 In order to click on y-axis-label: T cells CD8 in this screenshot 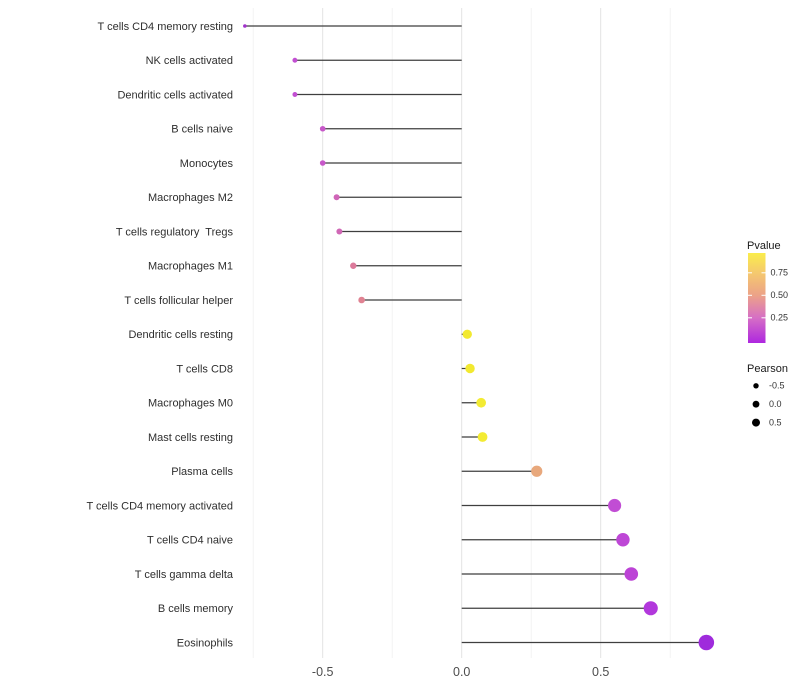, I will do `click(204, 369)`.